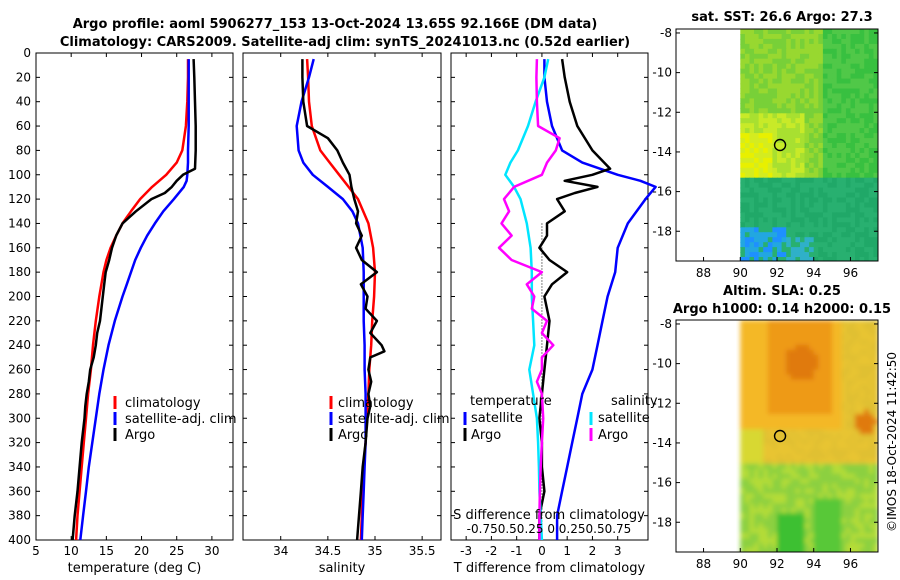  Describe the element at coordinates (666, 33) in the screenshot. I see `map-y-tick-label: -8` at that location.